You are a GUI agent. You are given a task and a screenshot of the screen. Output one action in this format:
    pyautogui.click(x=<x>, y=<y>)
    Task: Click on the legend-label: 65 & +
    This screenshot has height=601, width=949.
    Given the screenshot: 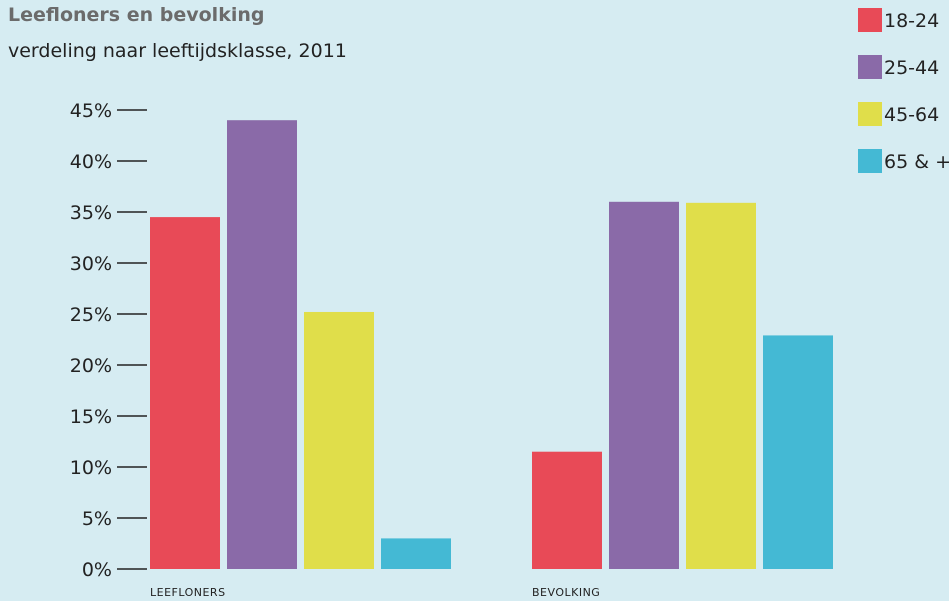 What is the action you would take?
    pyautogui.click(x=916, y=162)
    